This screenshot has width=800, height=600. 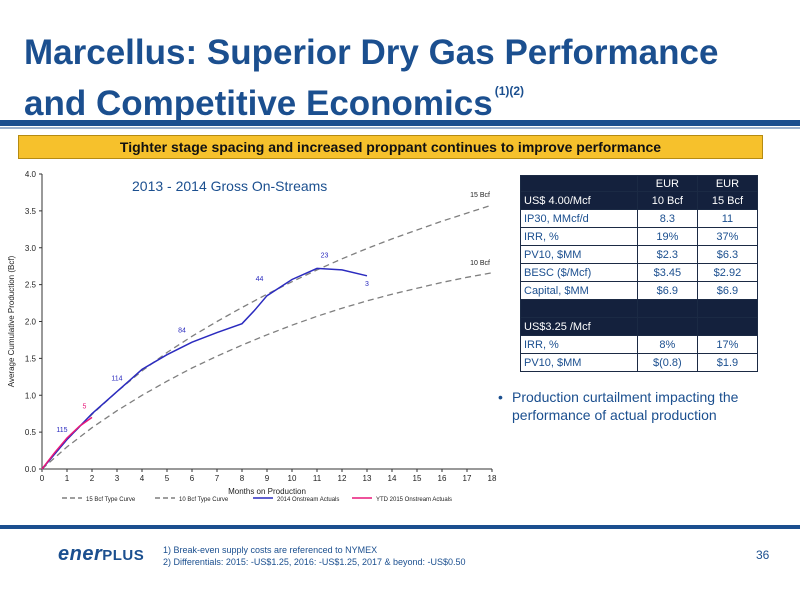 I want to click on x-tick-label: 15, so click(x=417, y=478).